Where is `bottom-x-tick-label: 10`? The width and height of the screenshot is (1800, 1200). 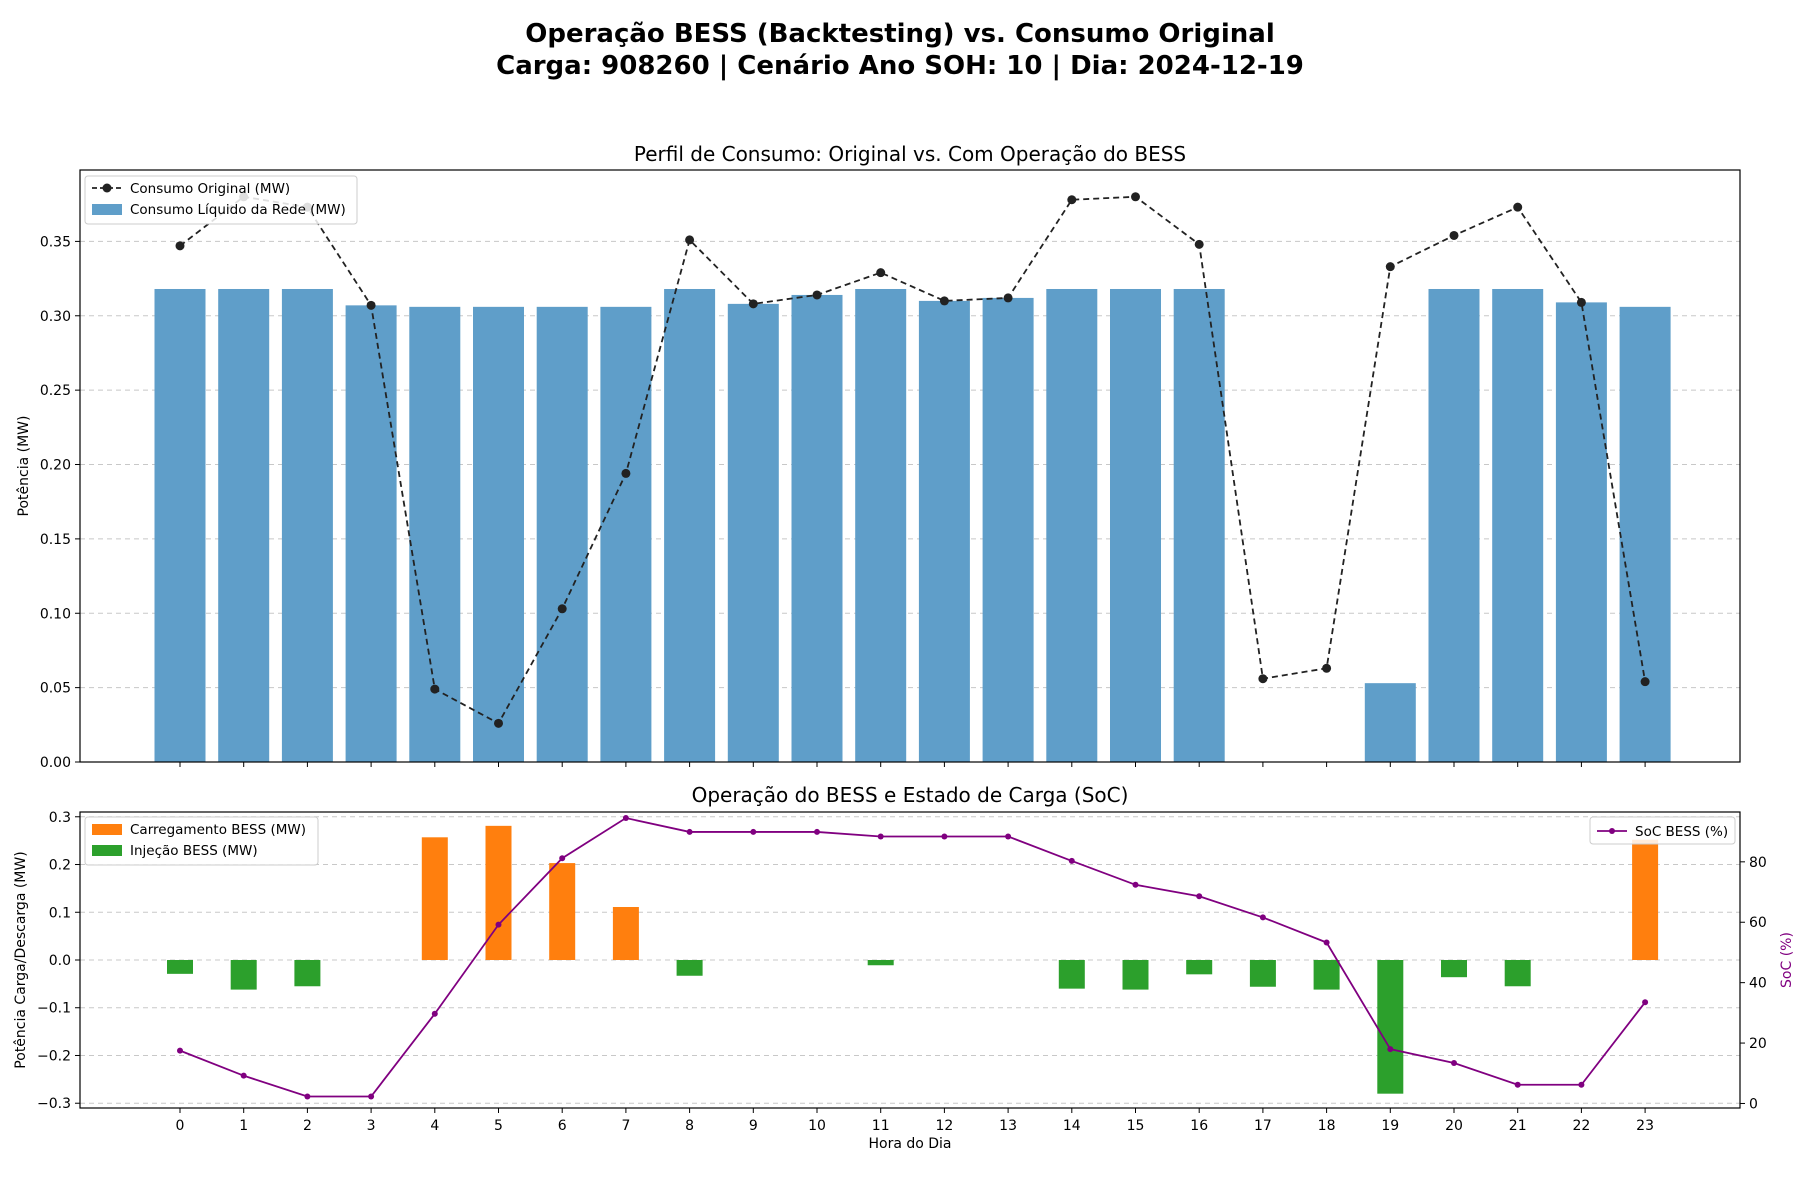
bottom-x-tick-label: 10 is located at coordinates (817, 1126).